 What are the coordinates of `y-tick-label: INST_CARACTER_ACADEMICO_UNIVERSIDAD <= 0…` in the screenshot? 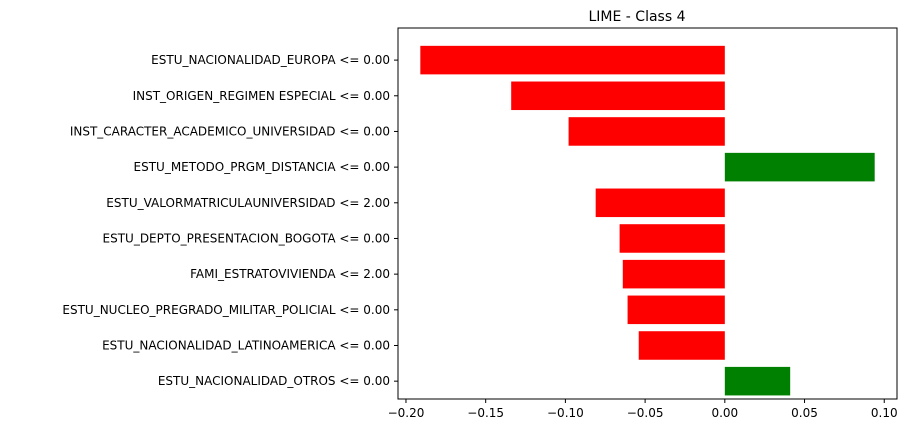 It's located at (230, 131).